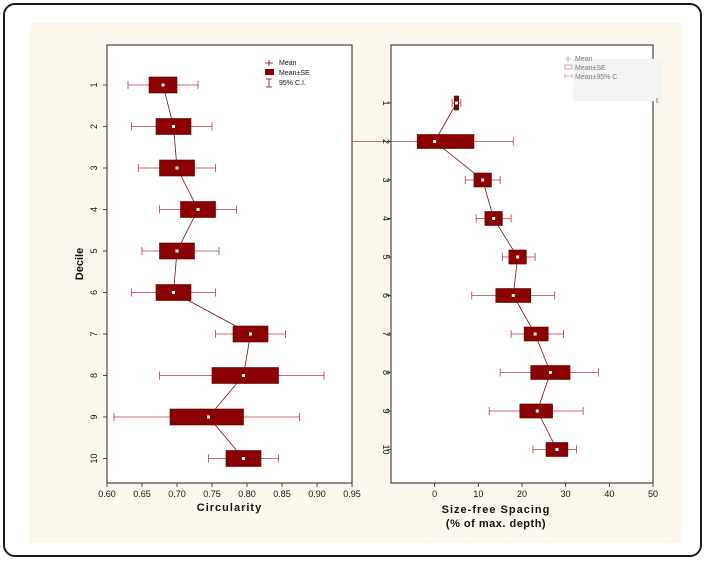 This screenshot has height=563, width=709. Describe the element at coordinates (229, 508) in the screenshot. I see `x-axis-label: Circularity` at that location.